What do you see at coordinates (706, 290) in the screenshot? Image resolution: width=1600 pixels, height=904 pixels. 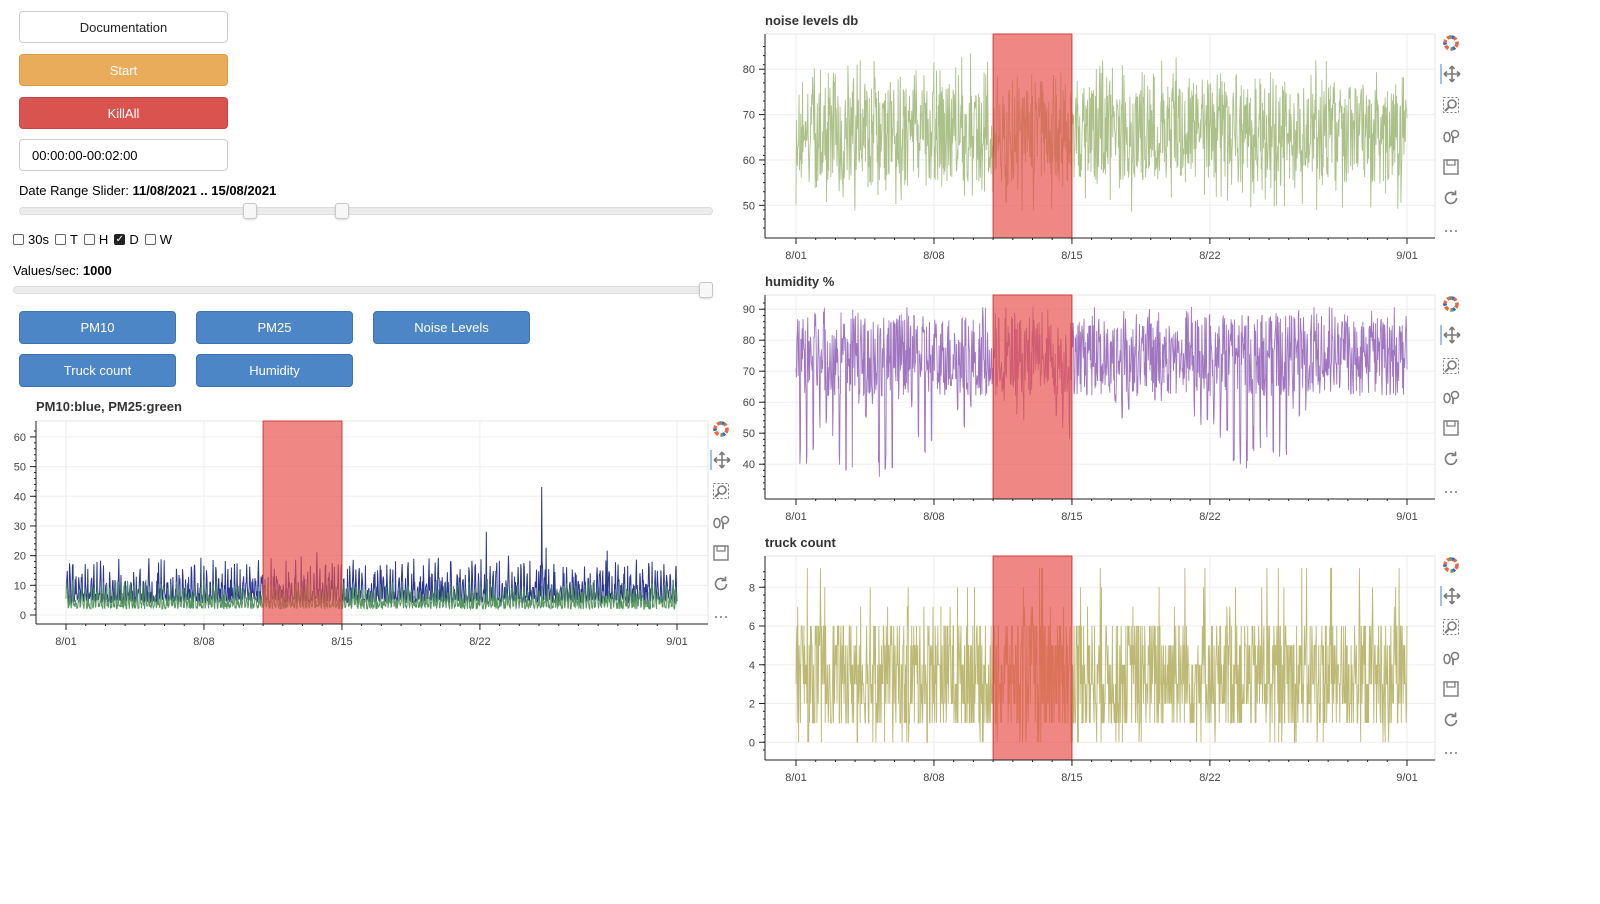 I see `values-per-sec-slider-handle` at bounding box center [706, 290].